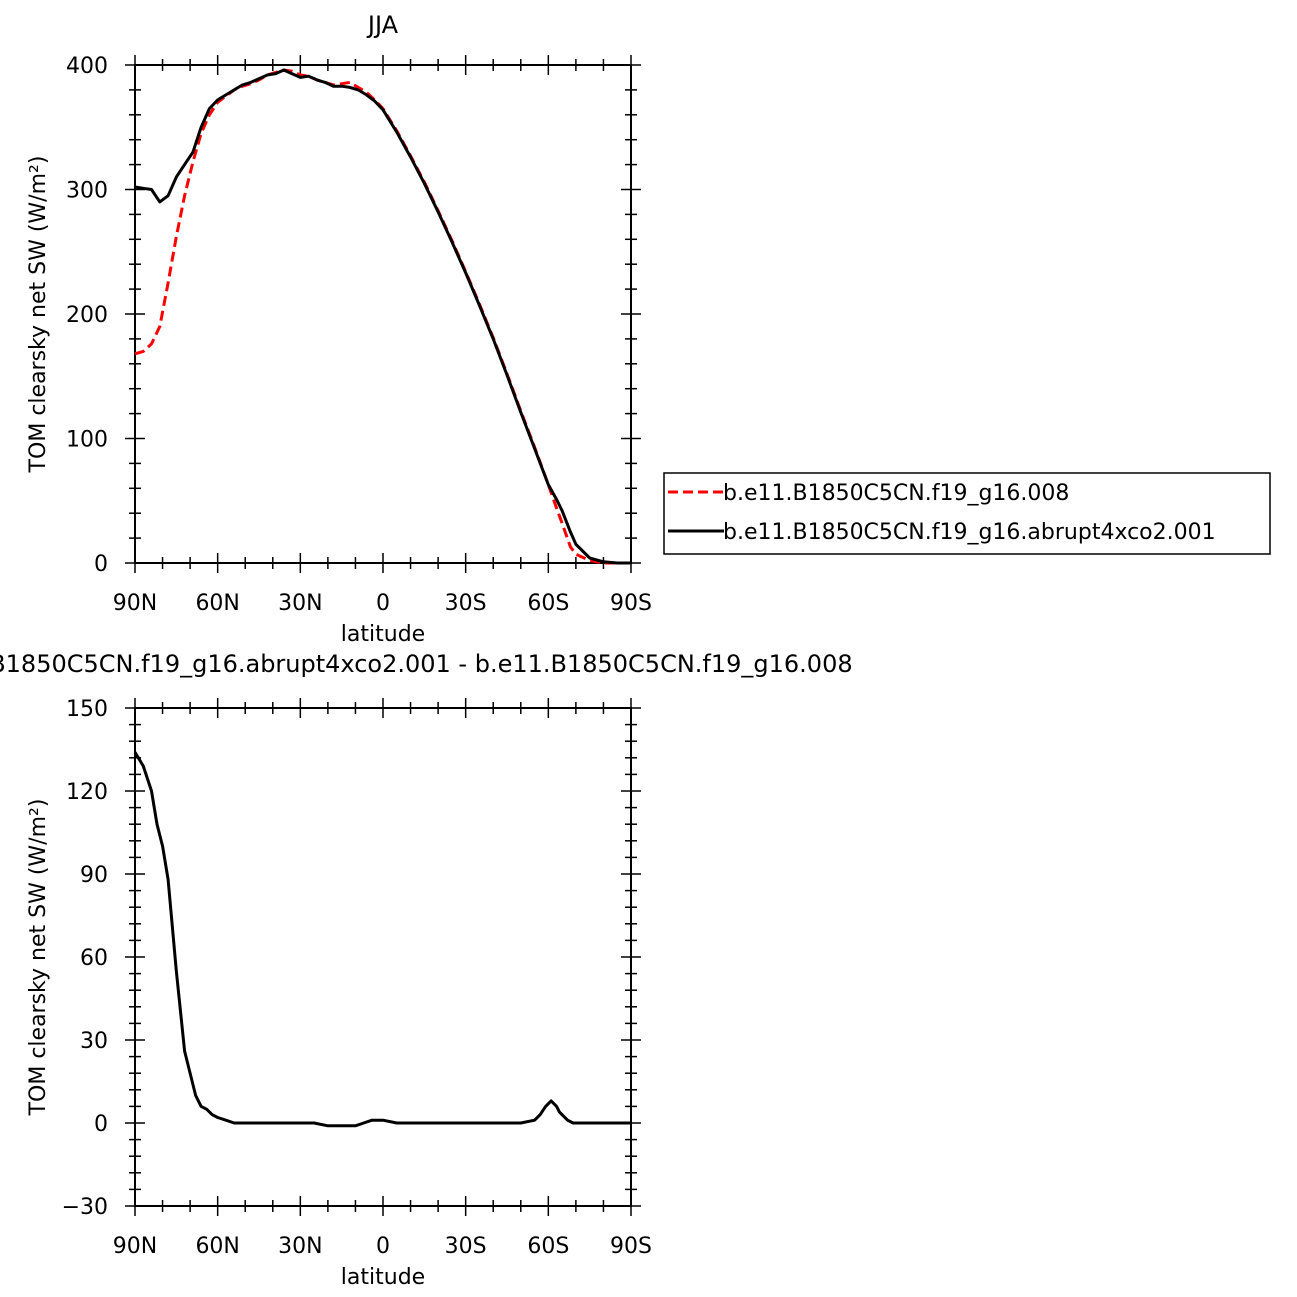 Image resolution: width=1297 pixels, height=1297 pixels. What do you see at coordinates (87, 440) in the screenshot?
I see `y-tick-label: 100` at bounding box center [87, 440].